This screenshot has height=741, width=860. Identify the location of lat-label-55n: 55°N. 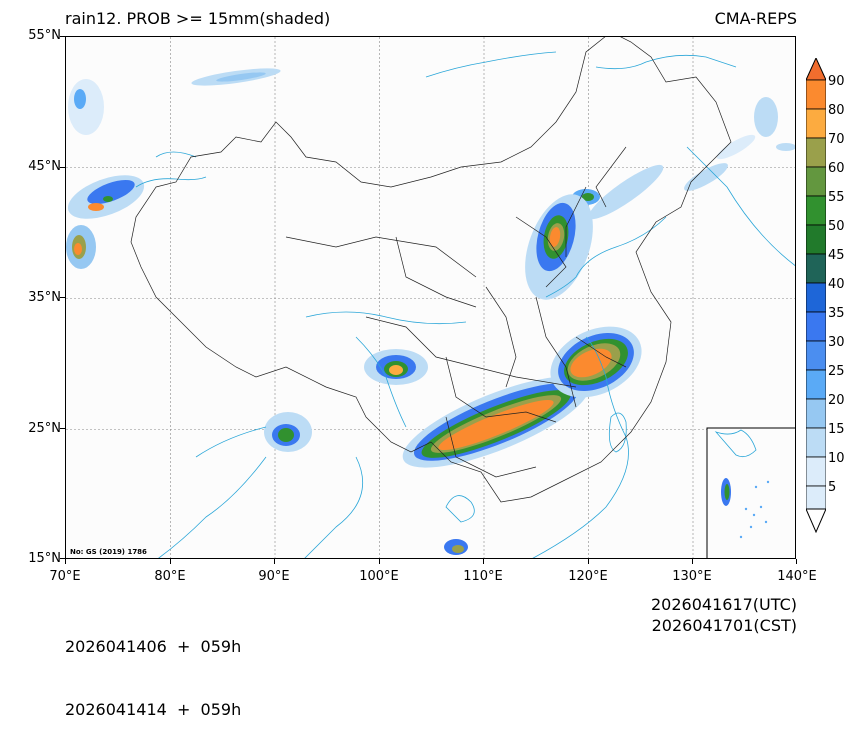
(44, 35).